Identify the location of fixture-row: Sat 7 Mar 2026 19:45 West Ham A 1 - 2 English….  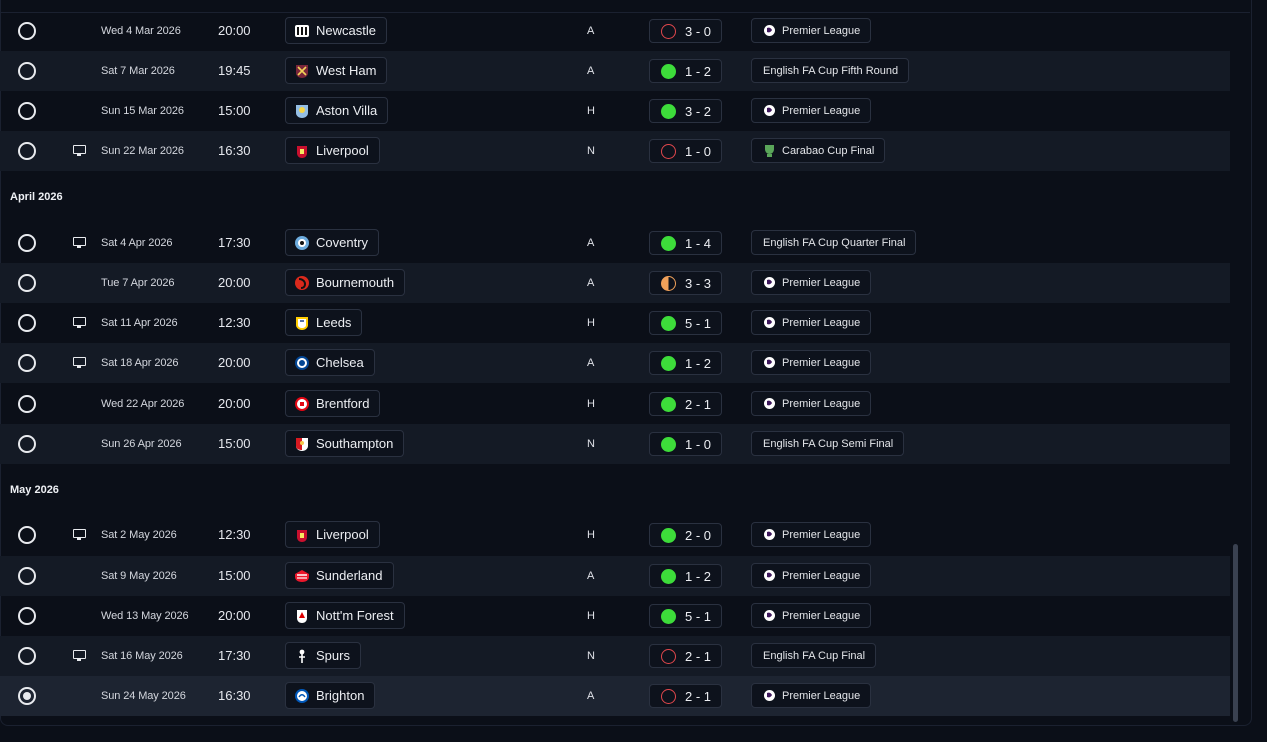
(615, 71).